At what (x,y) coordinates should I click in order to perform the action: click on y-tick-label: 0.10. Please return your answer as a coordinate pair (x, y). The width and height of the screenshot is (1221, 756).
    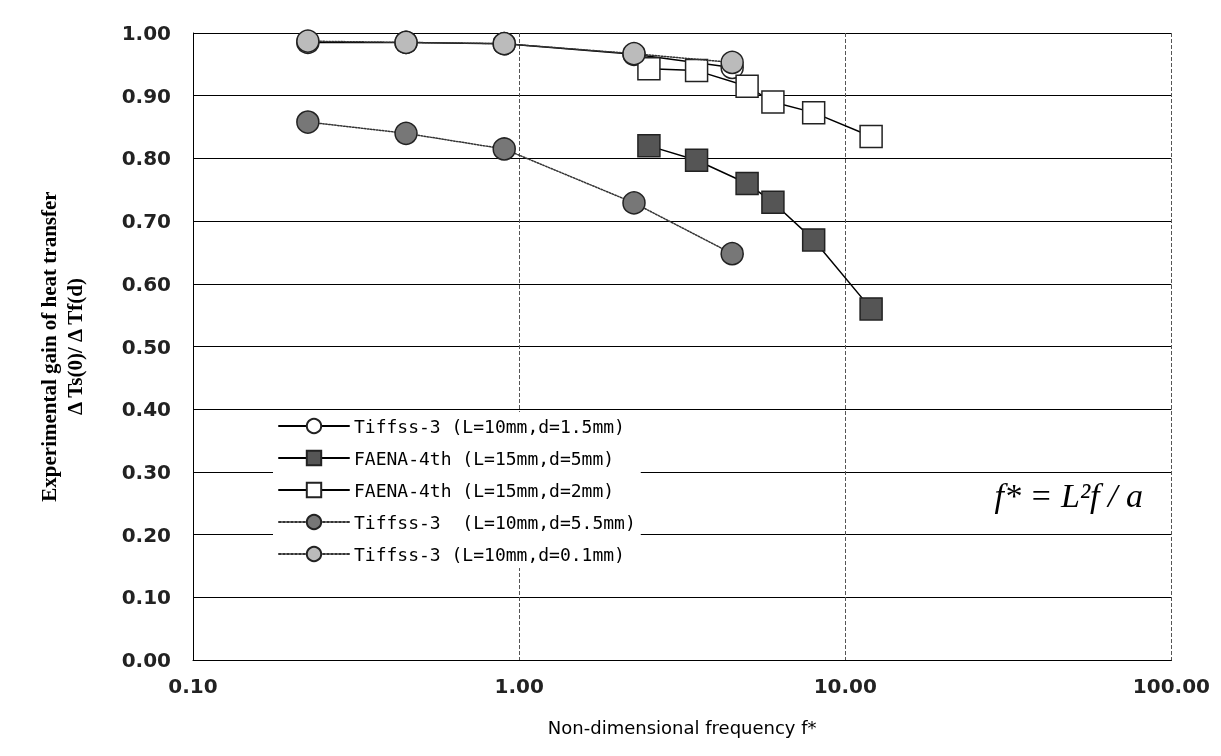
    Looking at the image, I should click on (146, 597).